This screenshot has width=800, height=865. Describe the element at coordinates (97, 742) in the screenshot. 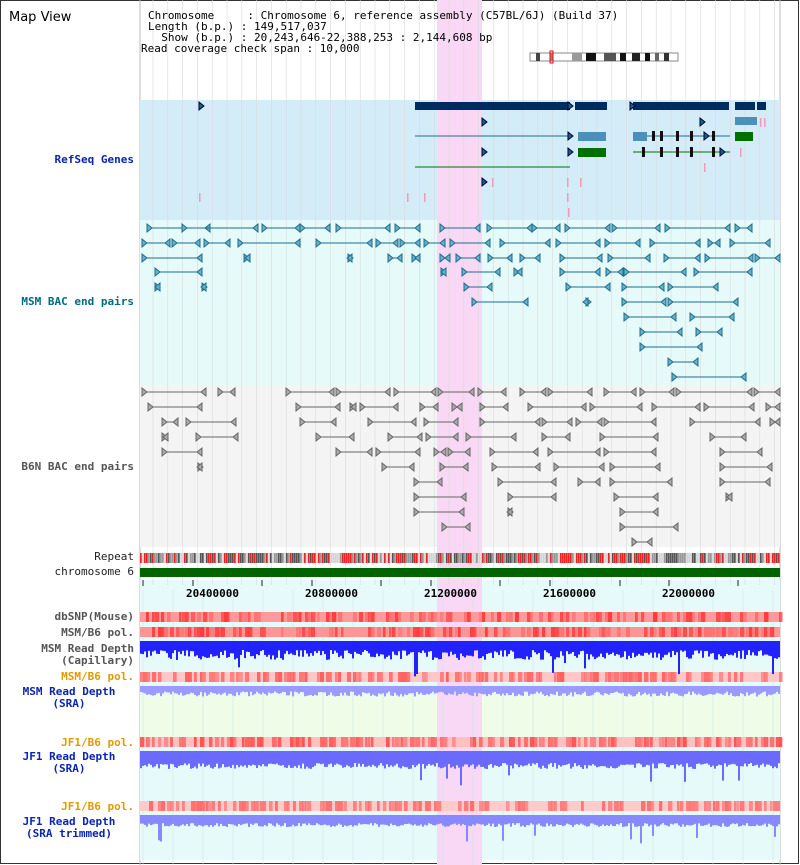

I see `track-label-jf1-b6-pol: JF1/B6 pol.` at that location.